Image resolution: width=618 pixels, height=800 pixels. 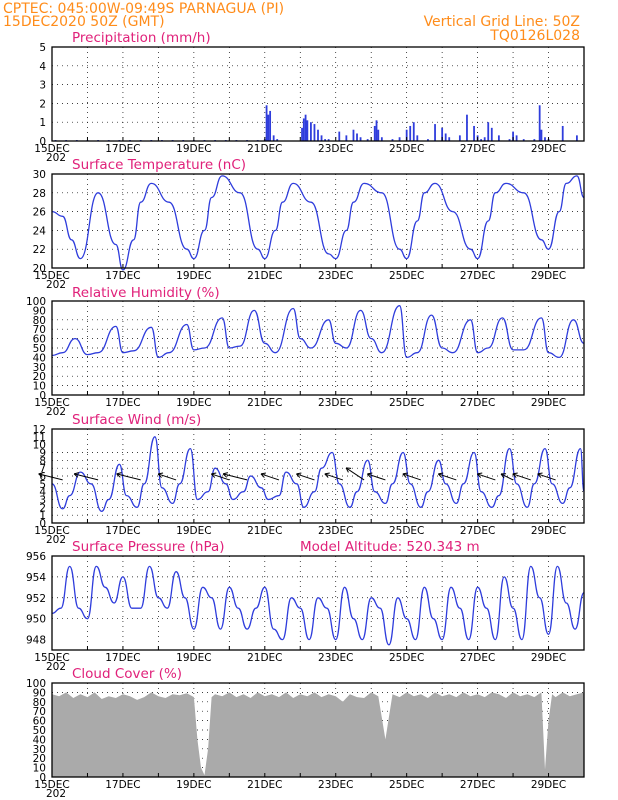 I want to click on y-tick-label: 2, so click(x=42, y=508).